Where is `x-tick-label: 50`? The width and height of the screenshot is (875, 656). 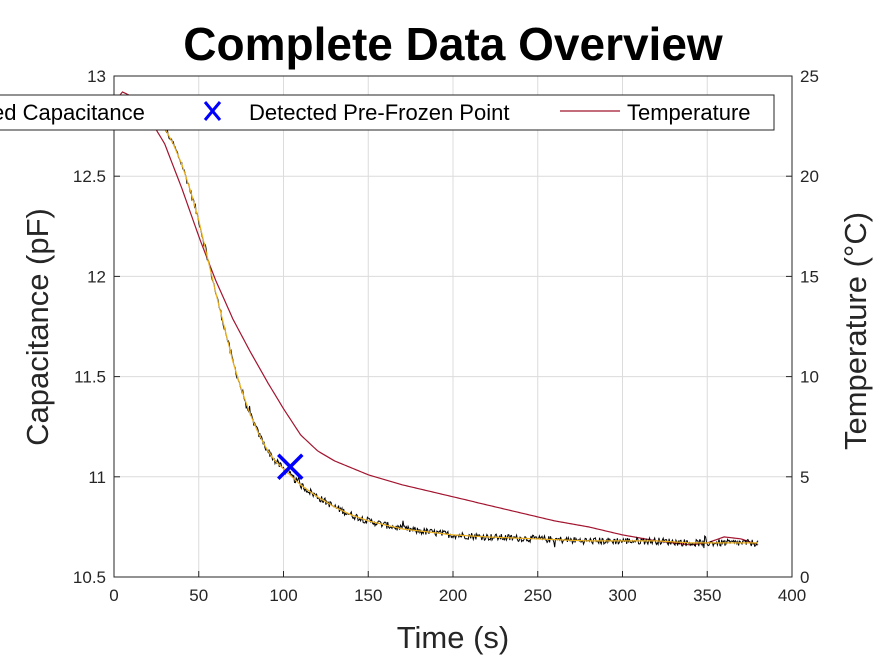
x-tick-label: 50 is located at coordinates (198, 595).